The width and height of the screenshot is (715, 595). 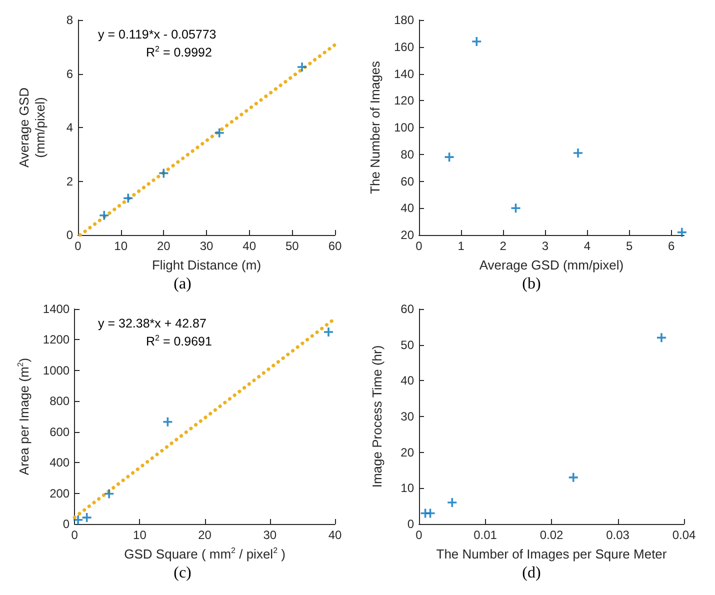 What do you see at coordinates (404, 101) in the screenshot?
I see `y-tick-label: 120` at bounding box center [404, 101].